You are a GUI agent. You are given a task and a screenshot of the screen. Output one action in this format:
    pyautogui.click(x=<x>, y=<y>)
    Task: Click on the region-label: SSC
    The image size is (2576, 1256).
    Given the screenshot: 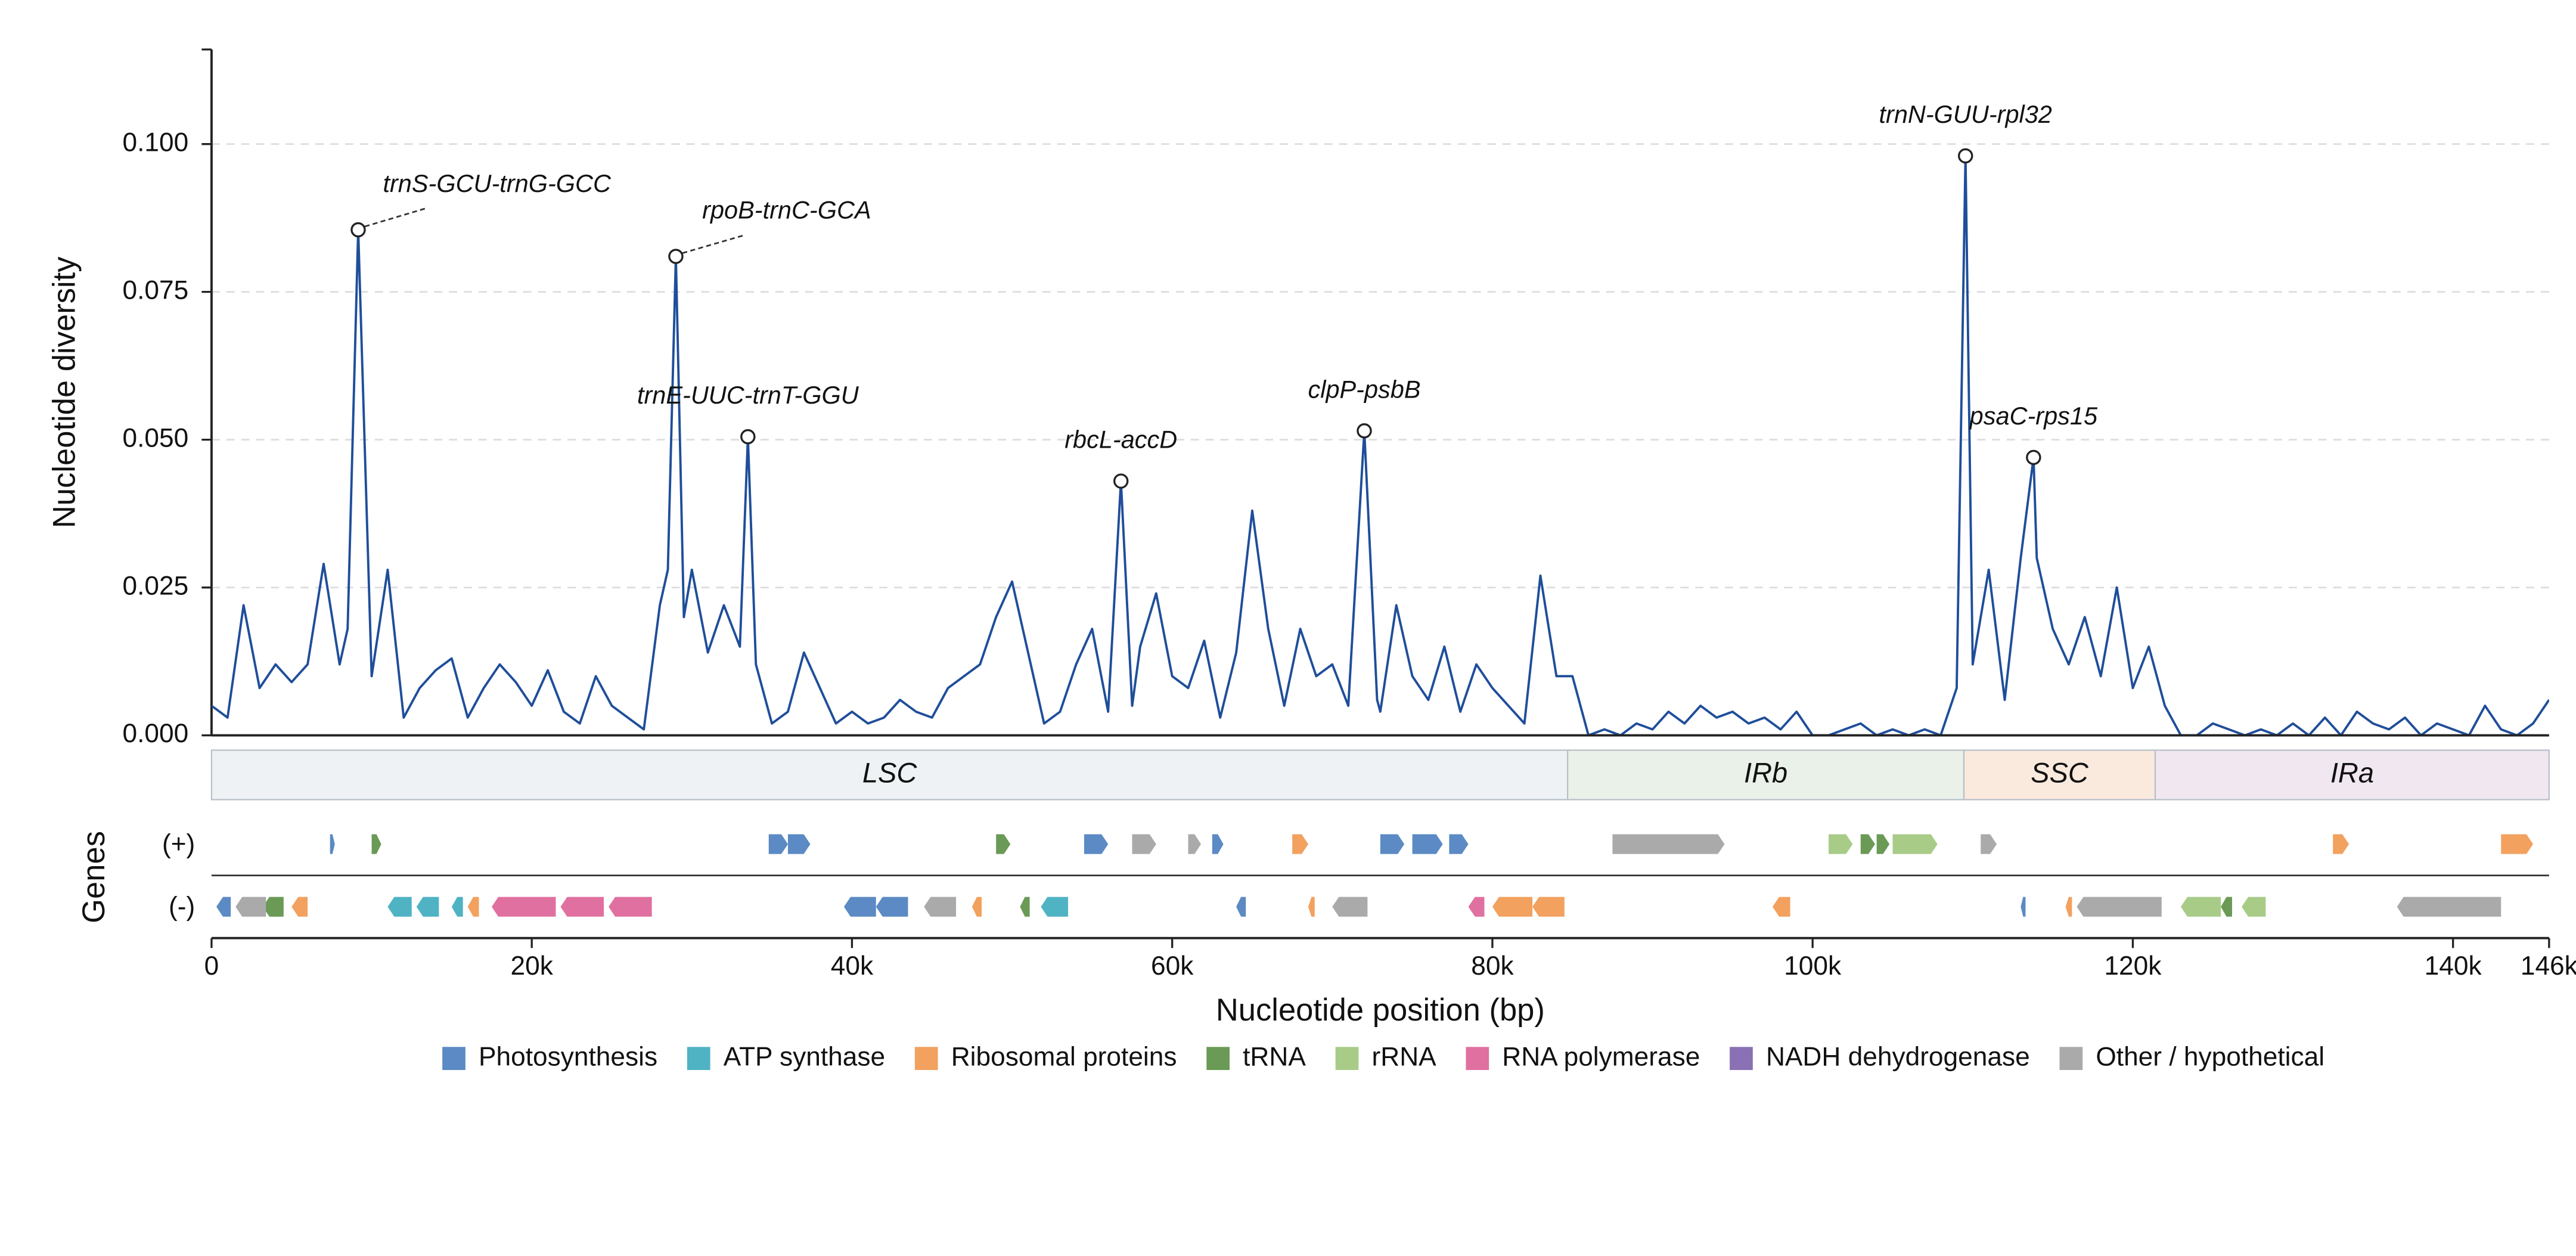 What is the action you would take?
    pyautogui.click(x=2060, y=772)
    